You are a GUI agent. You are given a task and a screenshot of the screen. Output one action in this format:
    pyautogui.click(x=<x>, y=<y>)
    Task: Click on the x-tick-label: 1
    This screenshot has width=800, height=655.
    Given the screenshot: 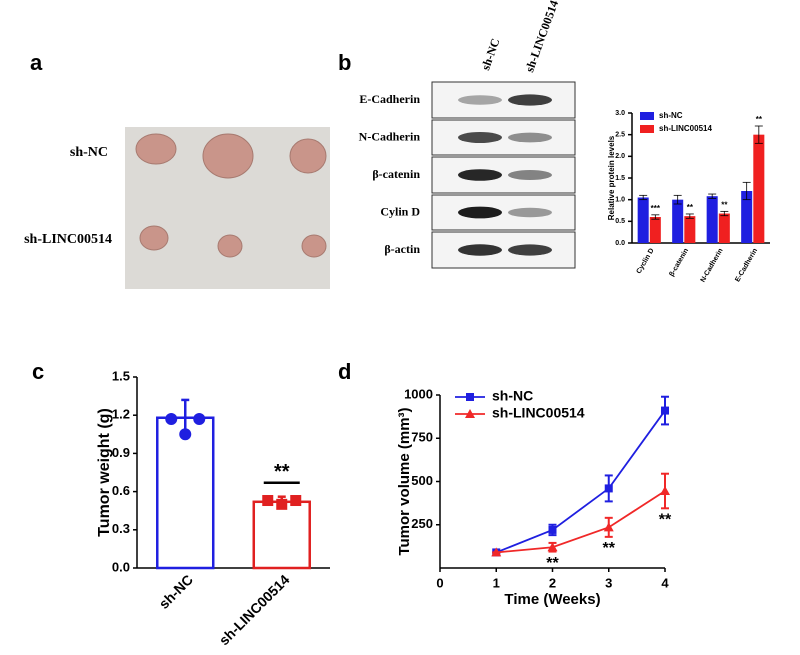 What is the action you would take?
    pyautogui.click(x=496, y=582)
    